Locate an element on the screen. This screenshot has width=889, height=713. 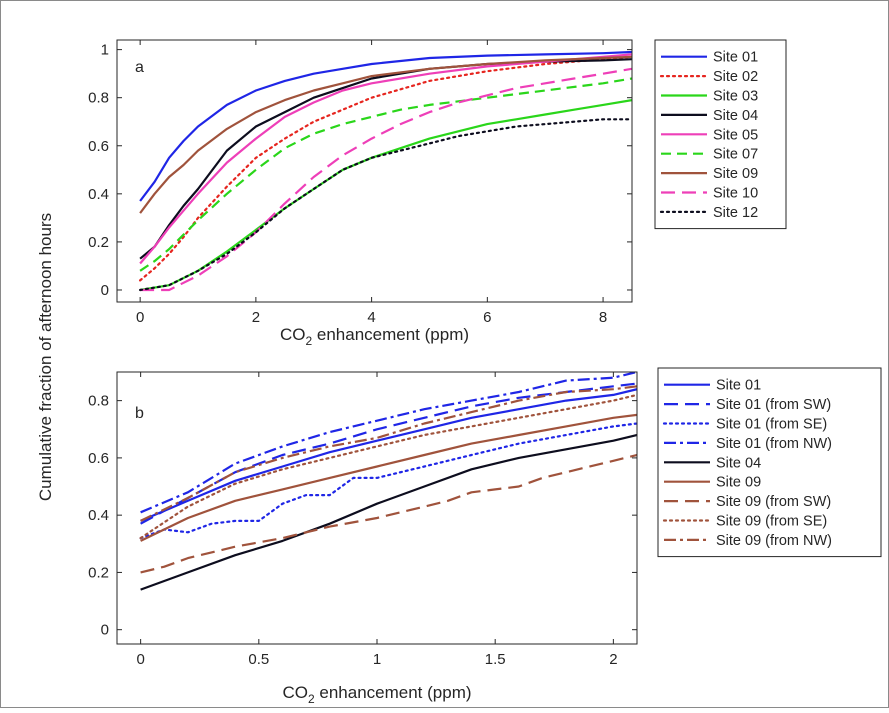
legend-label: Site 07 is located at coordinates (735, 155).